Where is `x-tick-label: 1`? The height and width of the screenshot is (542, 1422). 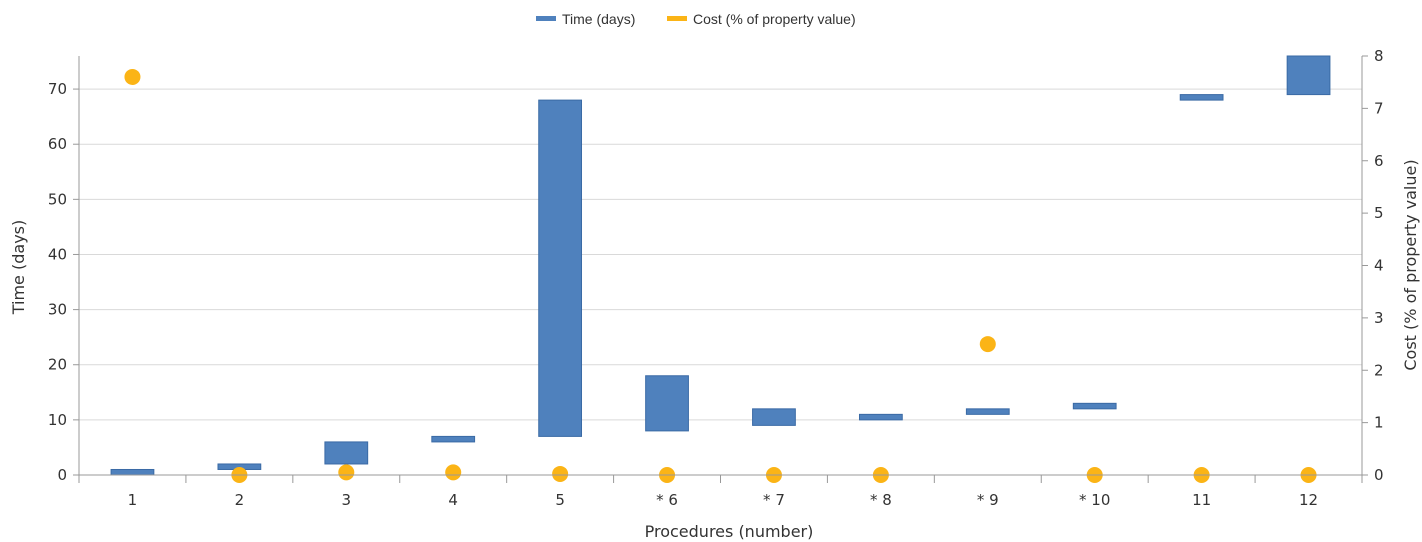
x-tick-label: 1 is located at coordinates (133, 500).